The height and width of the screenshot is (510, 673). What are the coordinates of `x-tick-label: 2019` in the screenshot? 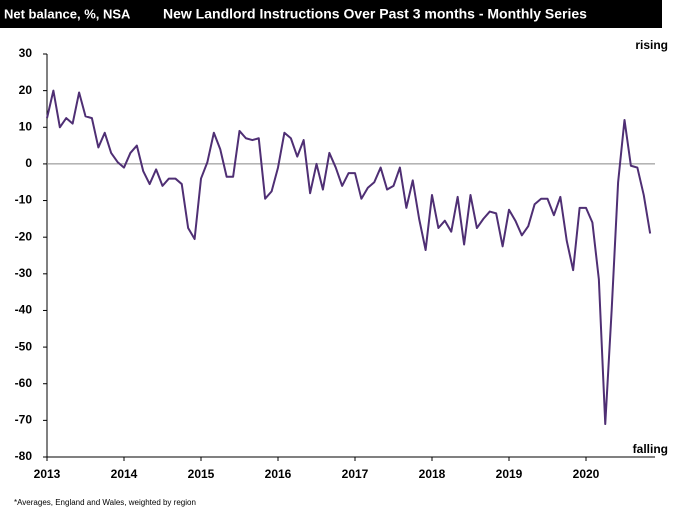 It's located at (509, 474).